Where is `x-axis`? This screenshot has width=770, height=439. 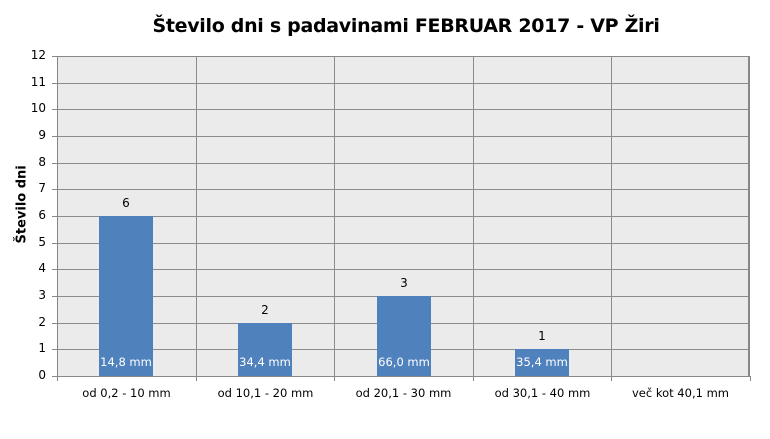
x-axis is located at coordinates (403, 376).